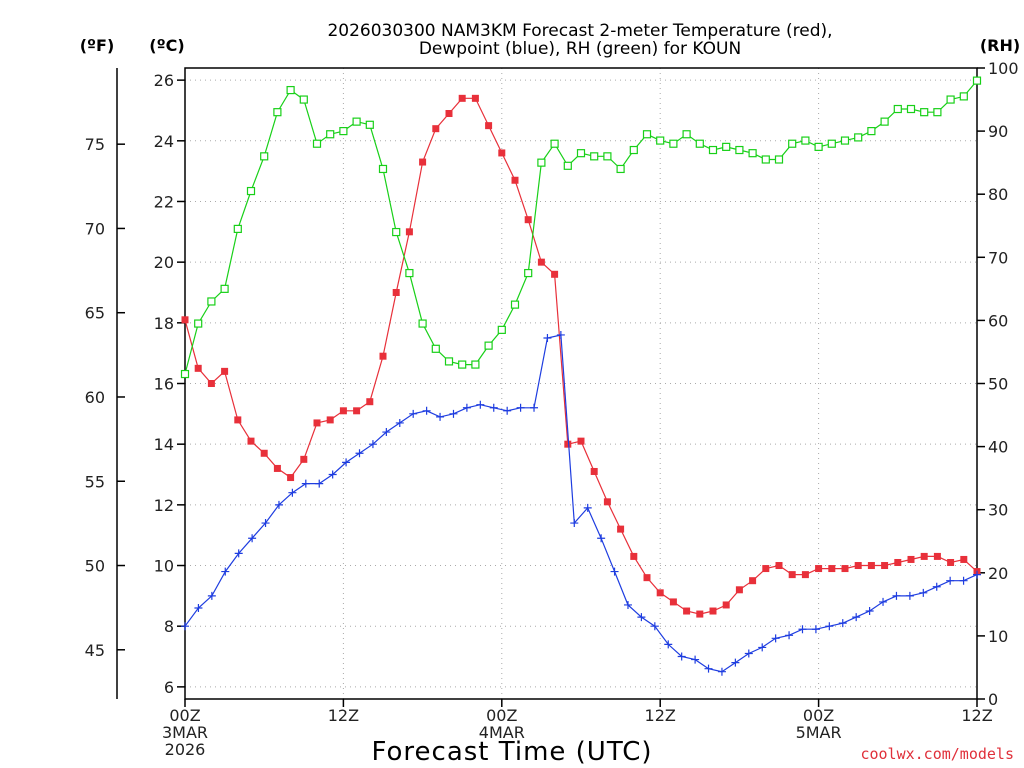 The image size is (1024, 768). I want to click on celsius-unit-label: (ºC), so click(166, 45).